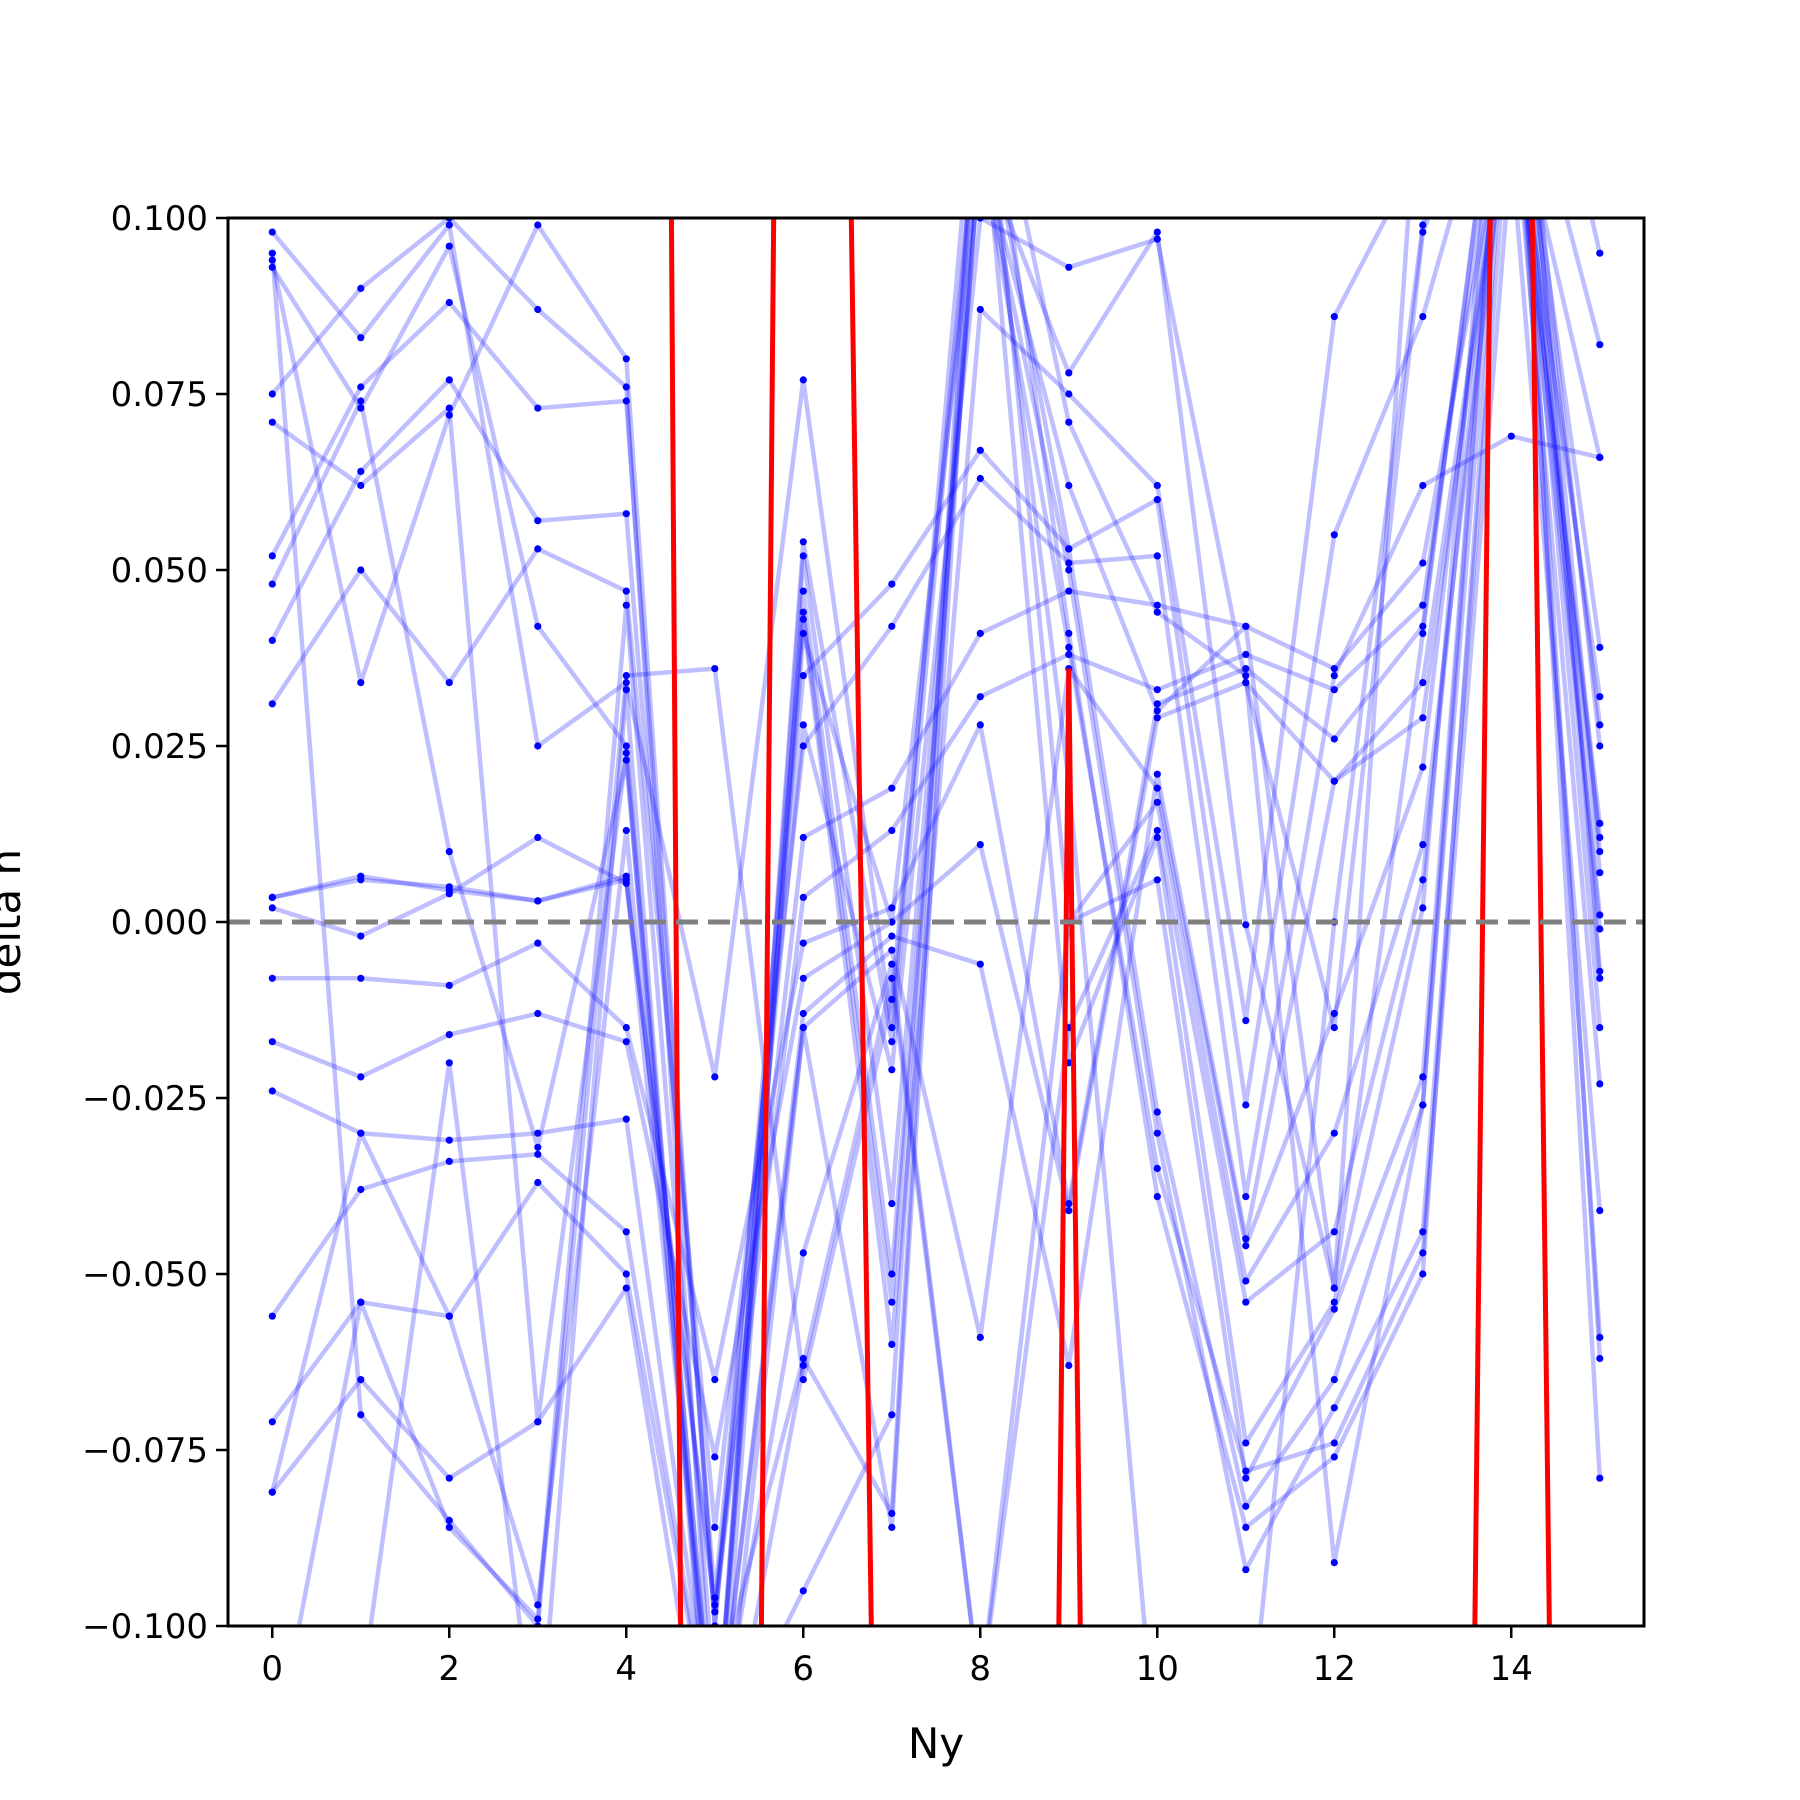 This screenshot has height=1800, width=1800. I want to click on x-tick-label: 6, so click(803, 1669).